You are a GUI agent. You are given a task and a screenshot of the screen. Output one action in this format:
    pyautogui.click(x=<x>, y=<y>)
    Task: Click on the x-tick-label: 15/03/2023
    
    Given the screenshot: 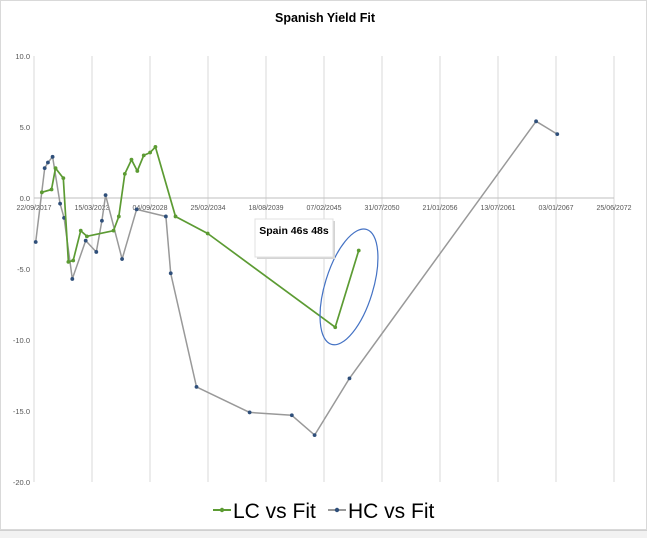 What is the action you would take?
    pyautogui.click(x=91, y=208)
    